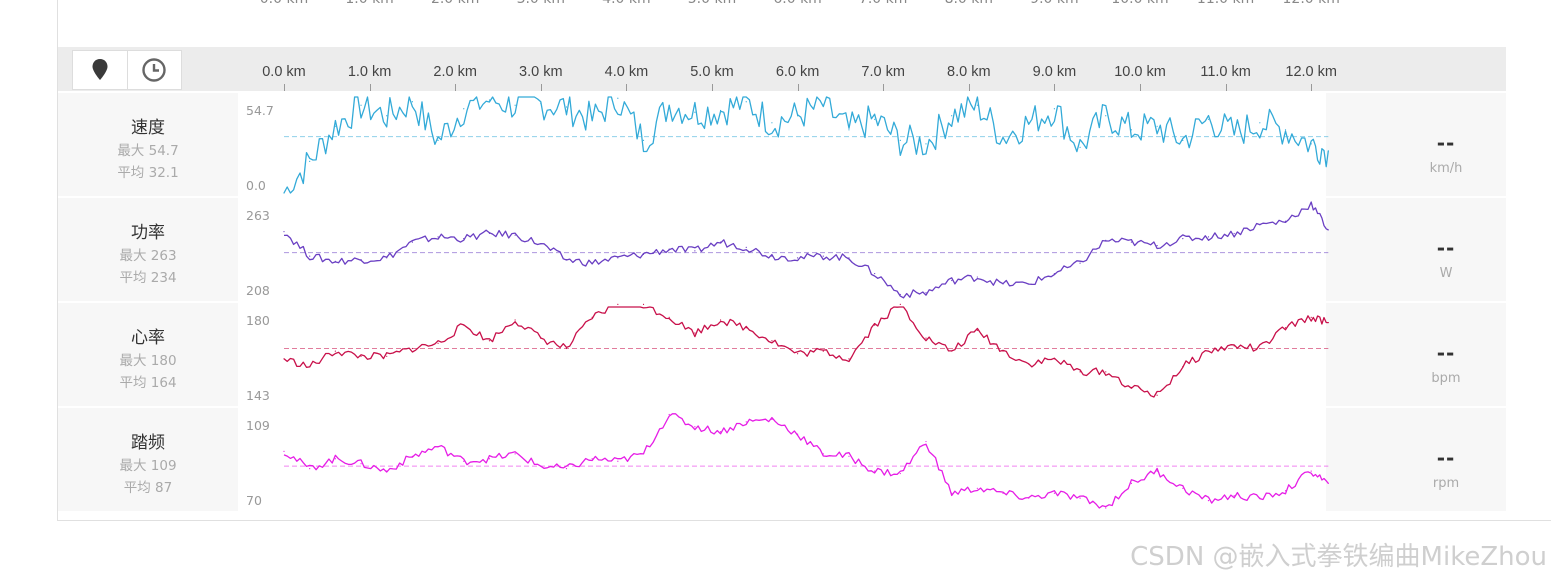 The image size is (1551, 581). Describe the element at coordinates (806, 145) in the screenshot. I see `speed-chart` at that location.